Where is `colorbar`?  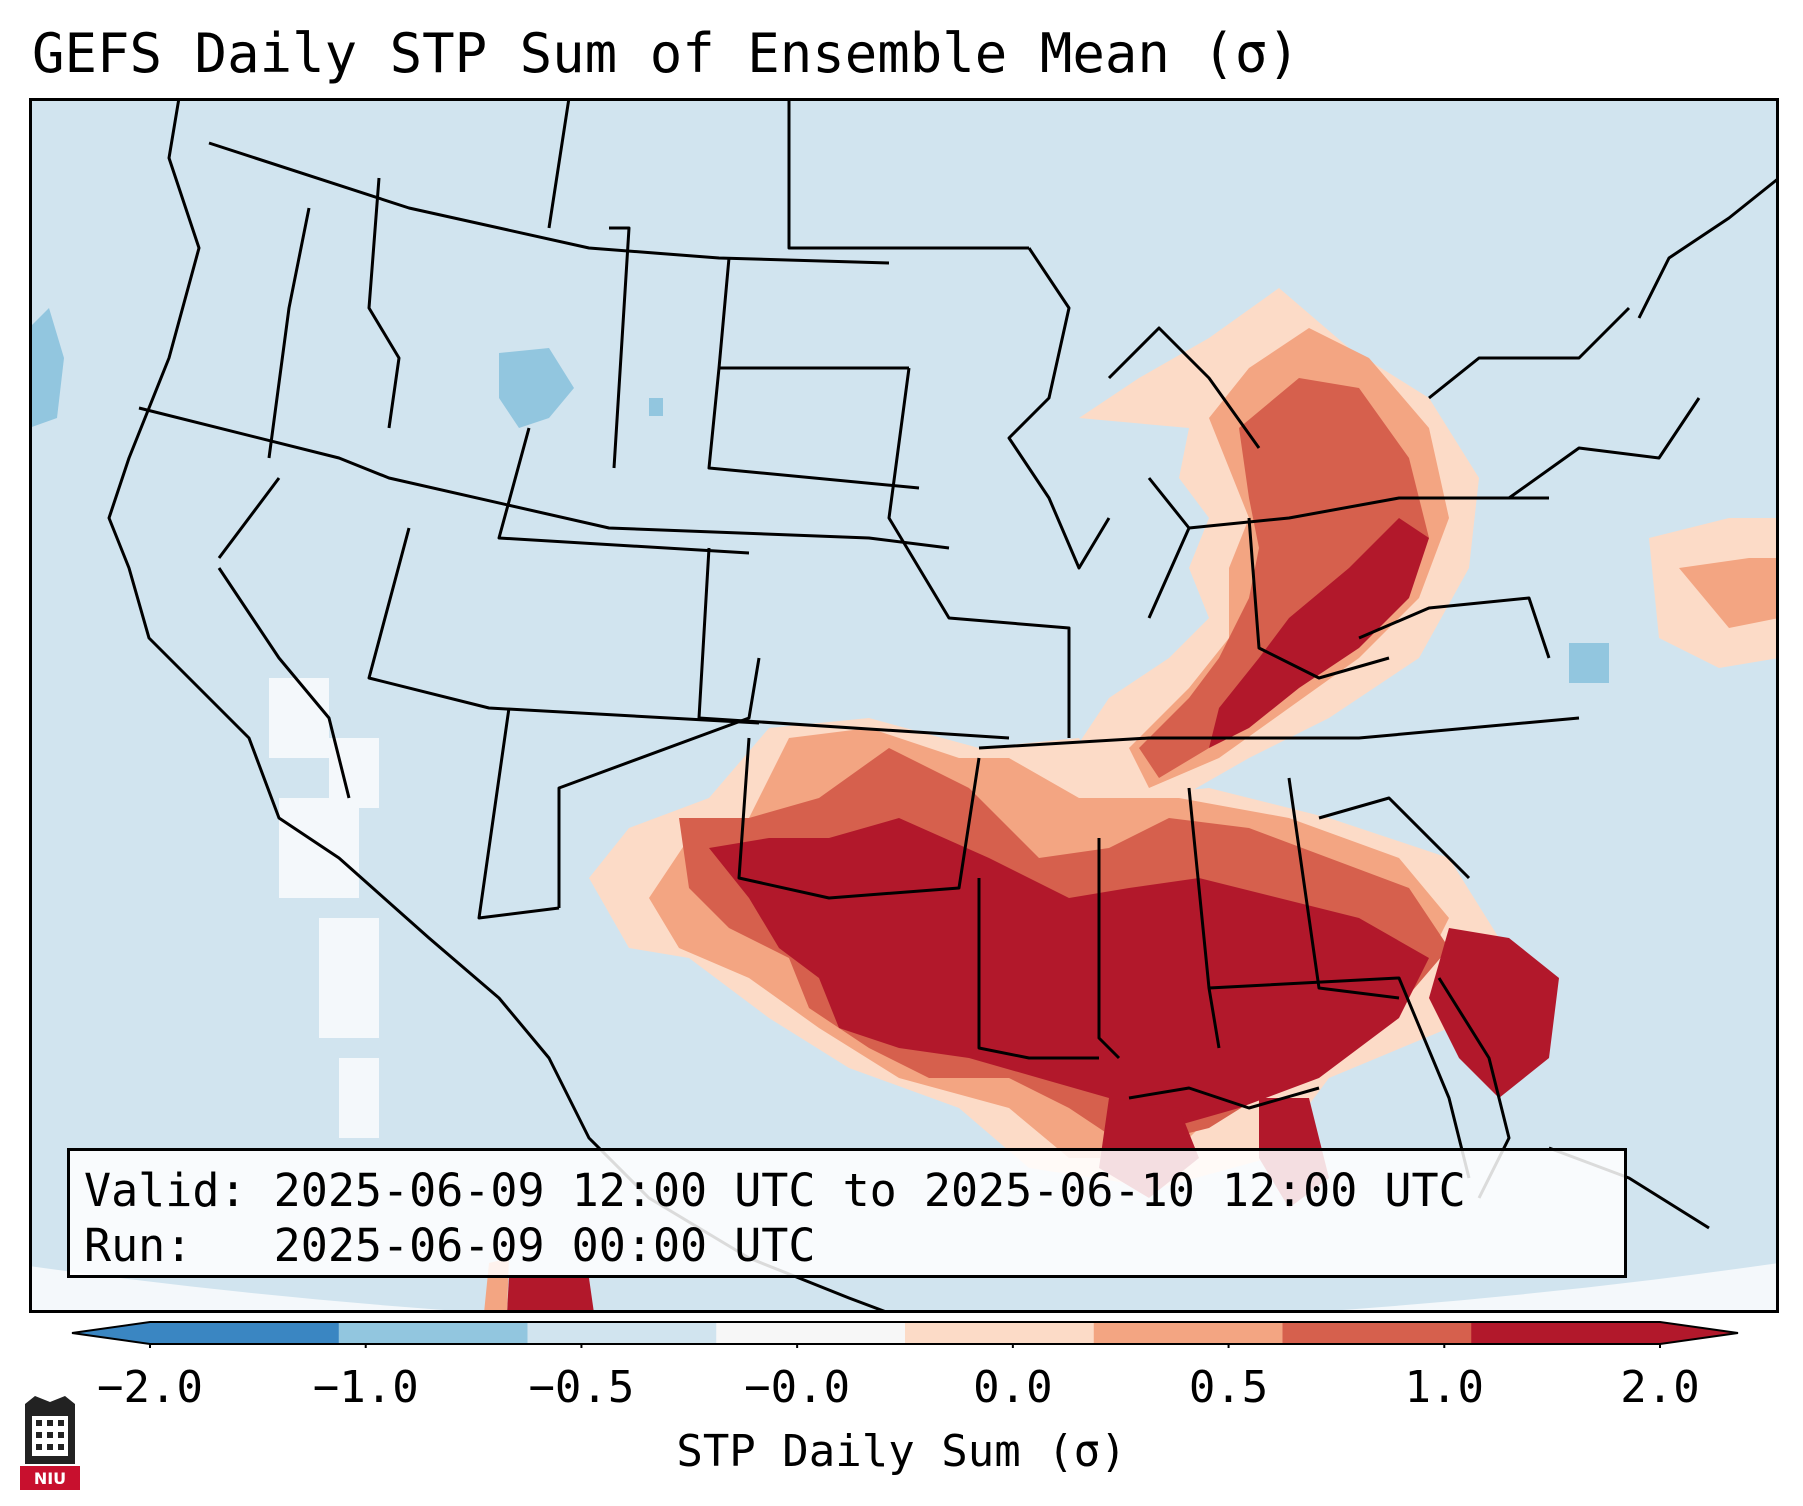 colorbar is located at coordinates (905, 1335).